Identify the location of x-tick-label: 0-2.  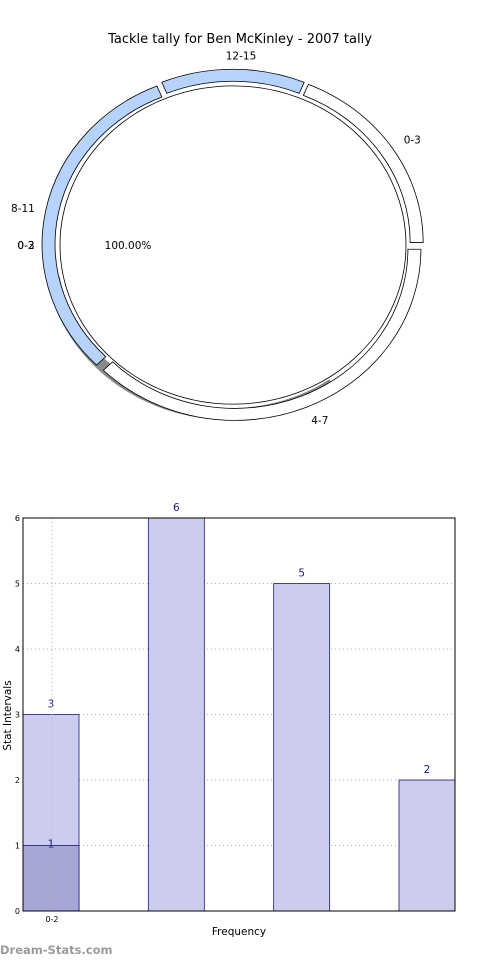
(51, 919).